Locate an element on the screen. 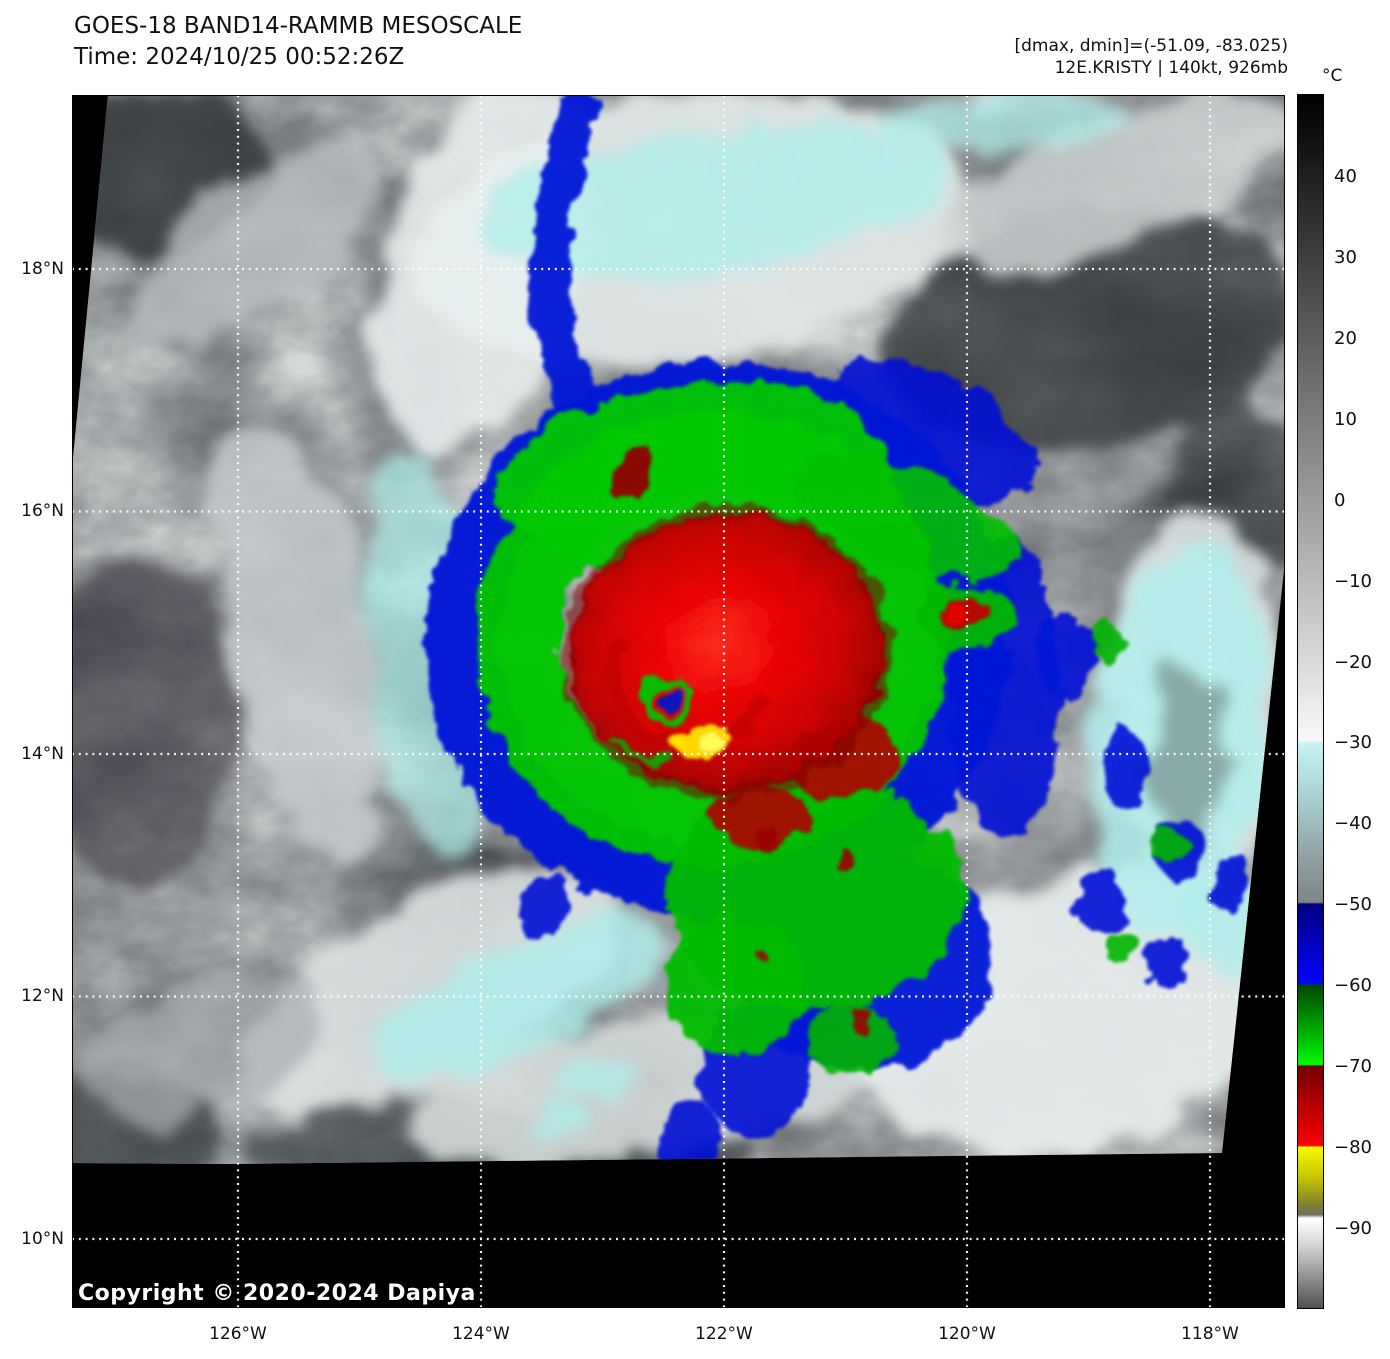 The width and height of the screenshot is (1390, 1359). cbar-tick-m20: −20 is located at coordinates (1353, 662).